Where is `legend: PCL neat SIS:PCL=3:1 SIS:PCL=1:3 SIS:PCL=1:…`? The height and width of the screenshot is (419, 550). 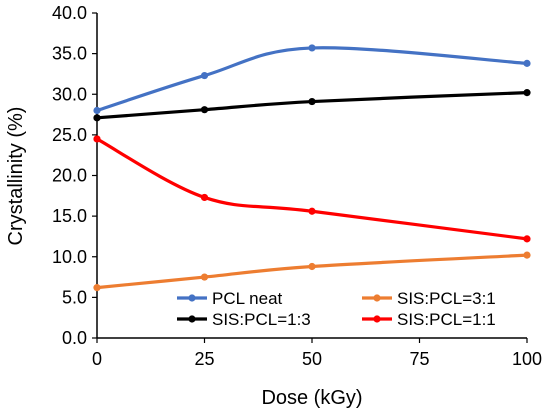
legend: PCL neat SIS:PCL=3:1 SIS:PCL=1:3 SIS:PCL=1:… is located at coordinates (336, 309).